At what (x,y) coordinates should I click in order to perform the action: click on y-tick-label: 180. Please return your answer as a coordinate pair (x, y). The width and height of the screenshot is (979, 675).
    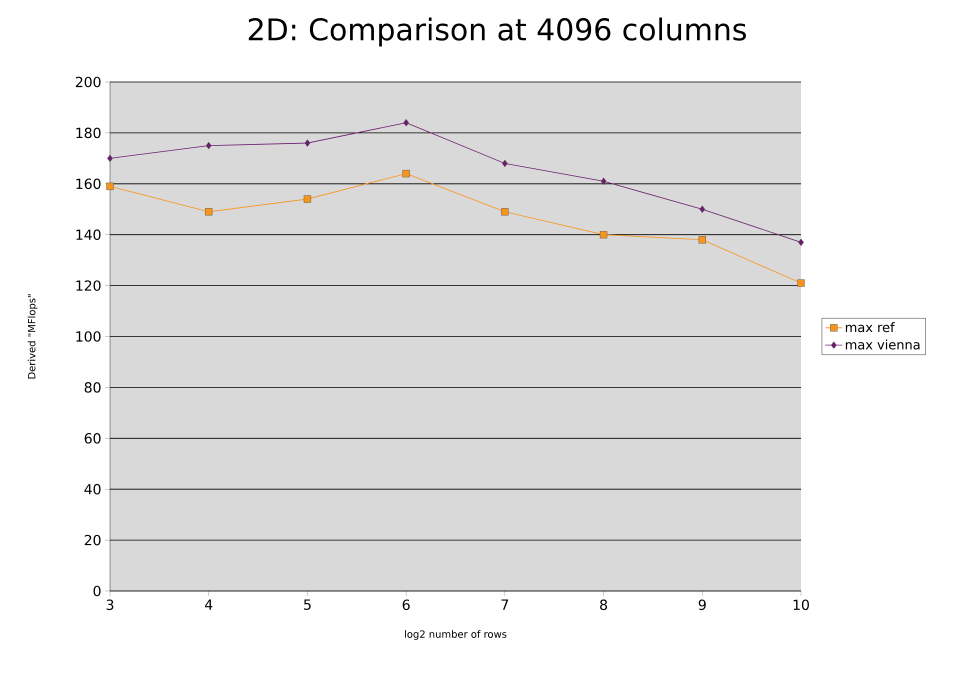
    Looking at the image, I should click on (88, 133).